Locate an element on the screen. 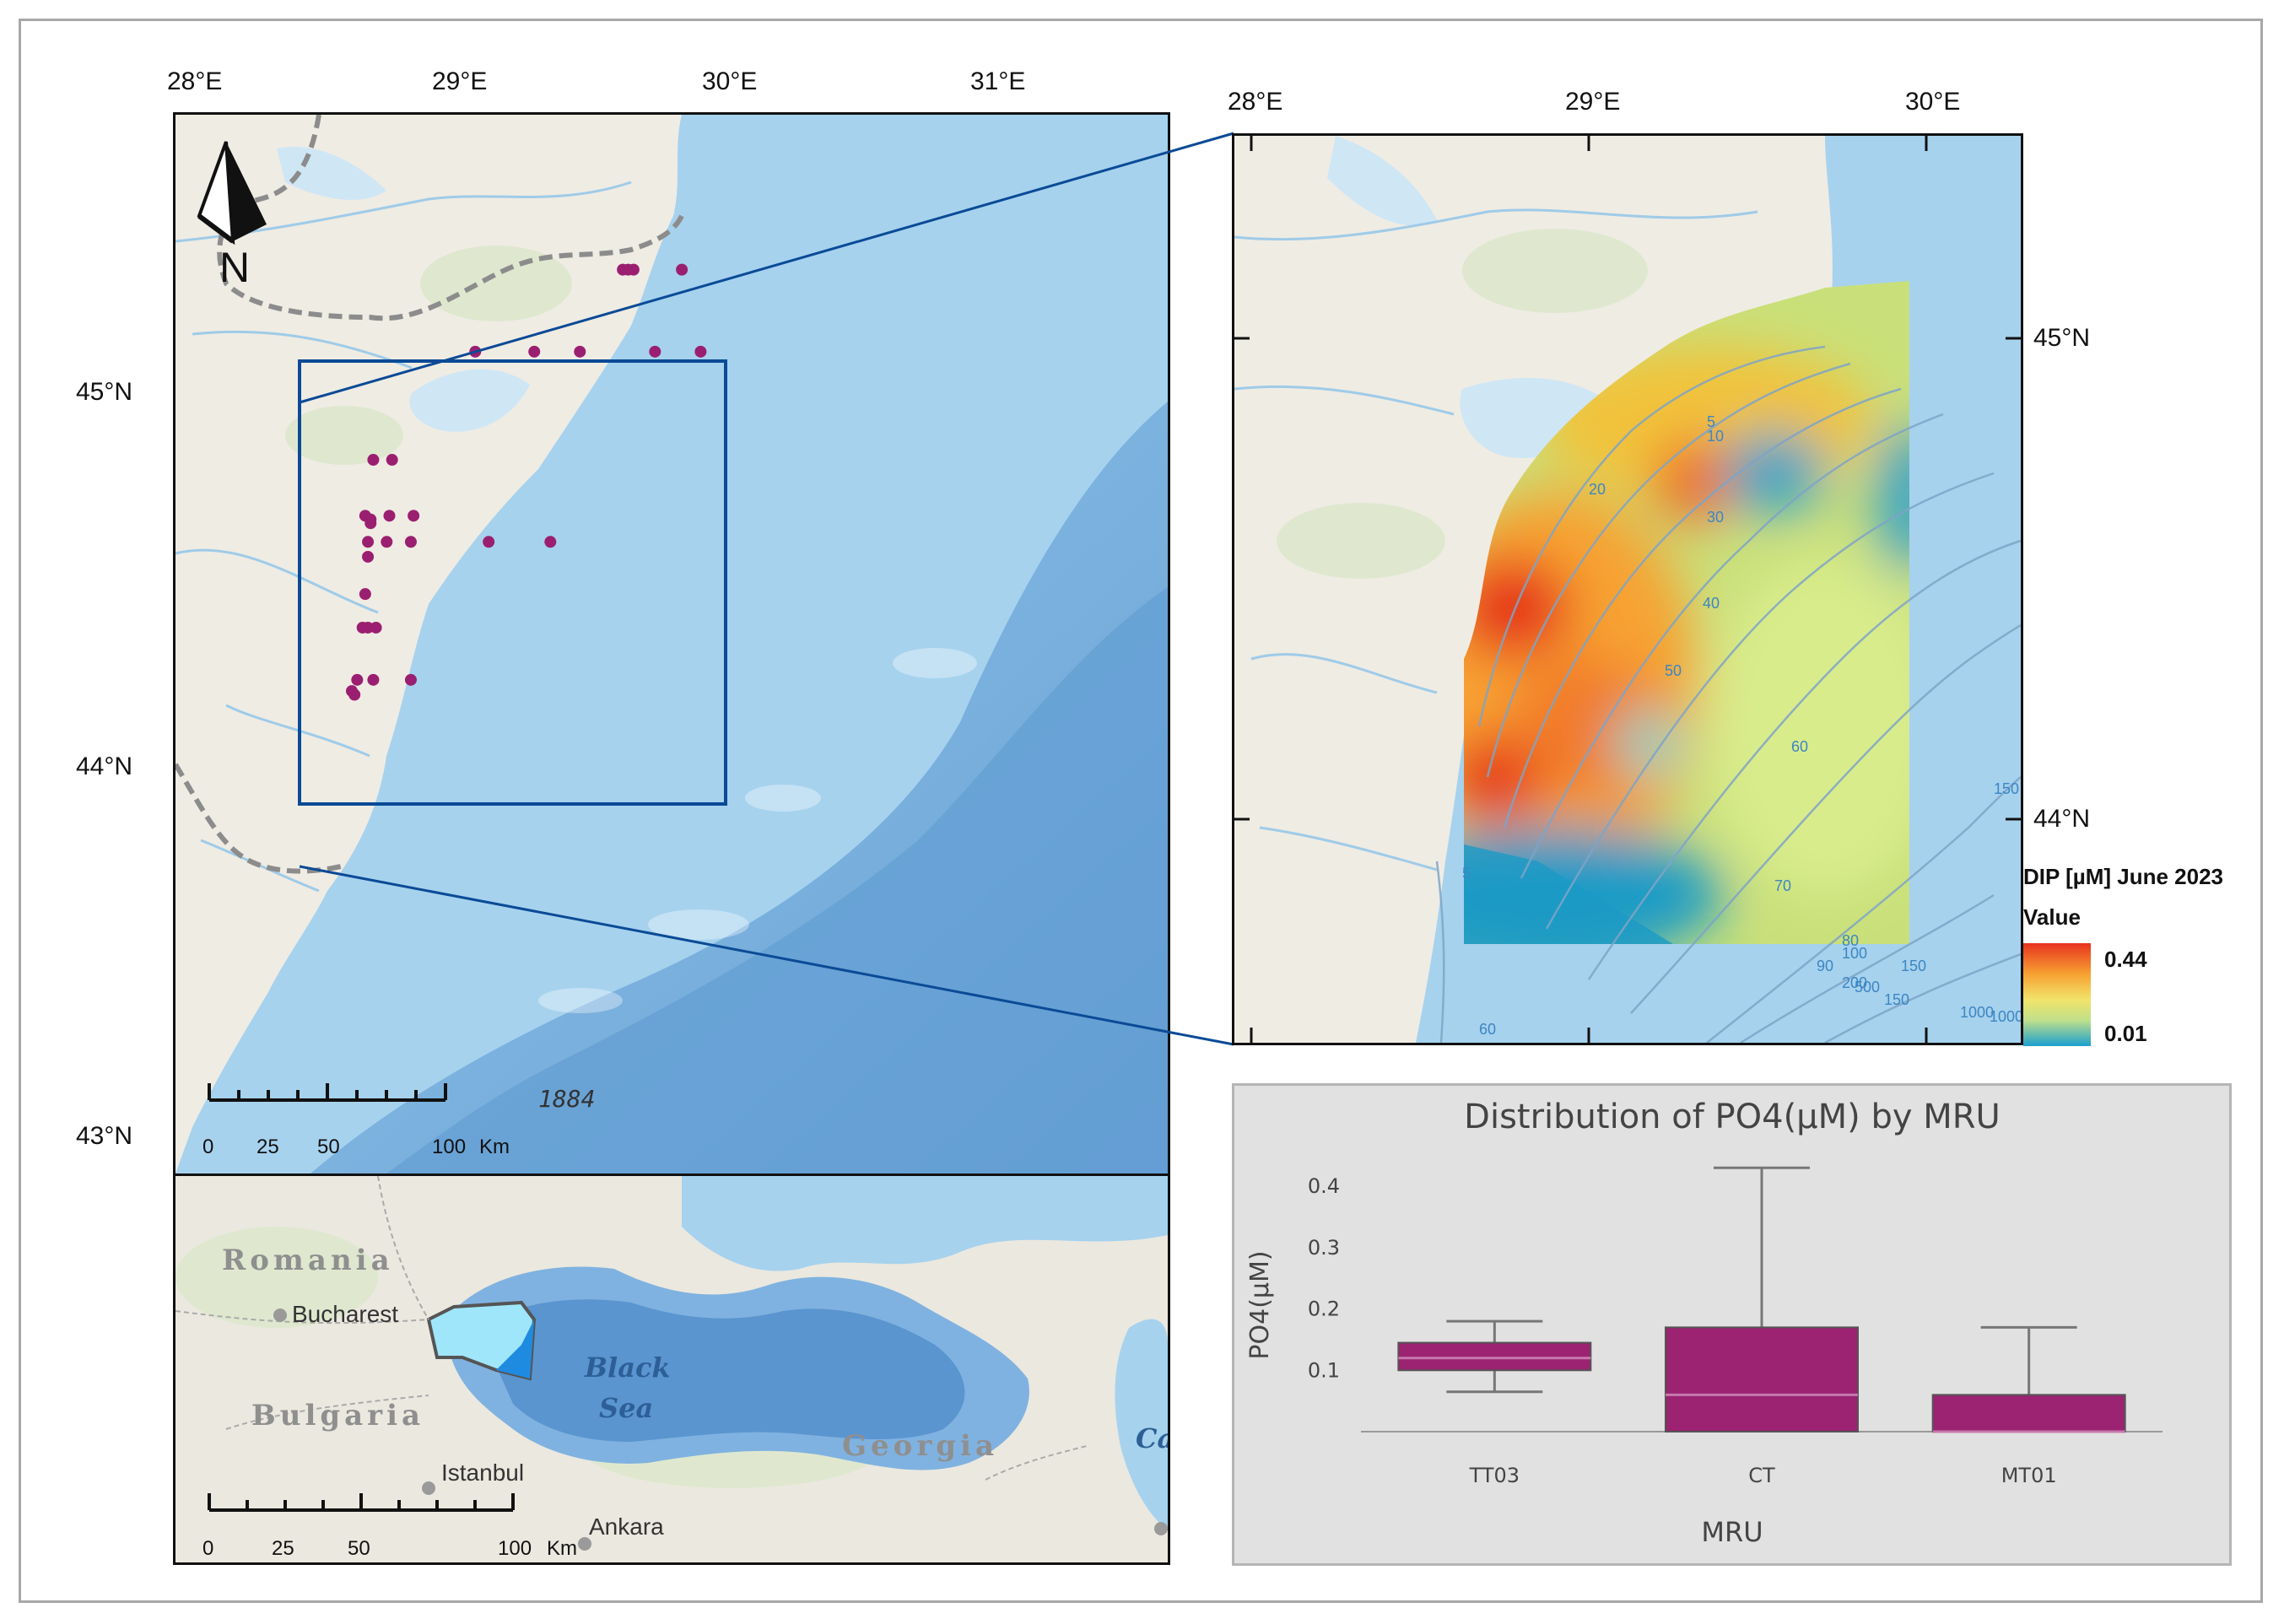  lake is located at coordinates (1382, 181).